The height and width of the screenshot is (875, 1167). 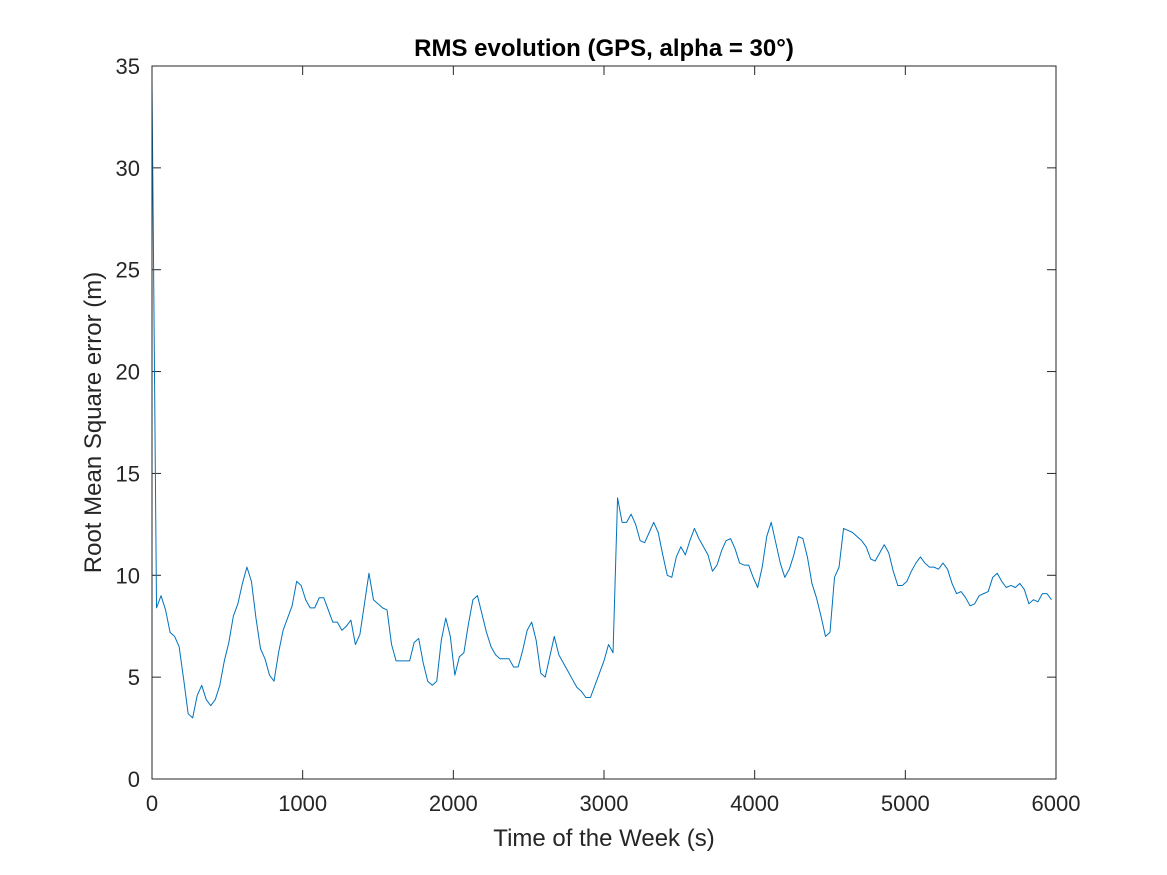 I want to click on x-tick-label: 3000, so click(x=604, y=803).